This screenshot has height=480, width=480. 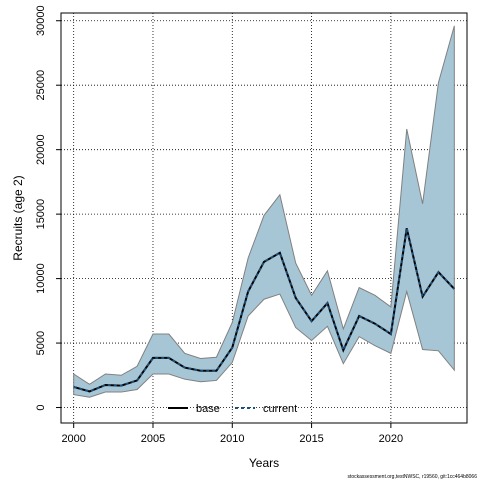 What do you see at coordinates (41, 149) in the screenshot?
I see `y-tick-label: 20000` at bounding box center [41, 149].